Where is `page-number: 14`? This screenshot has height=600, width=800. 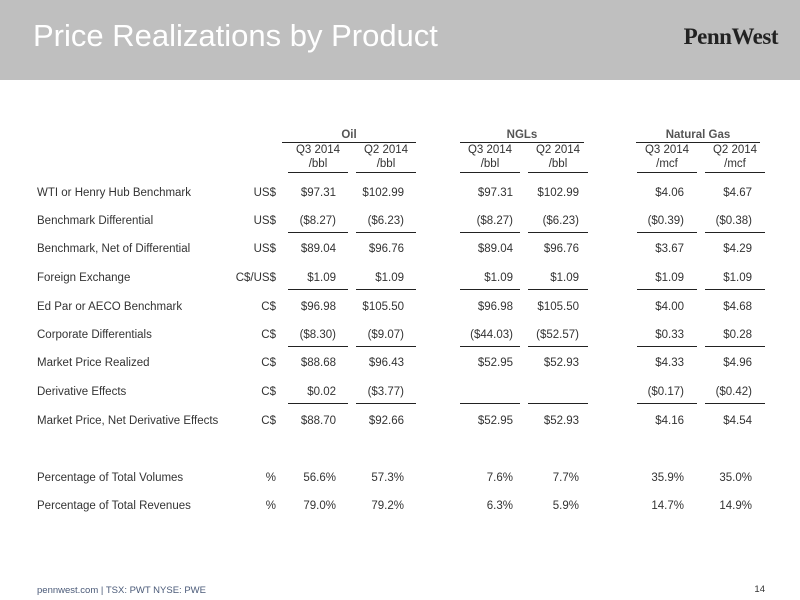
page-number: 14 is located at coordinates (759, 589).